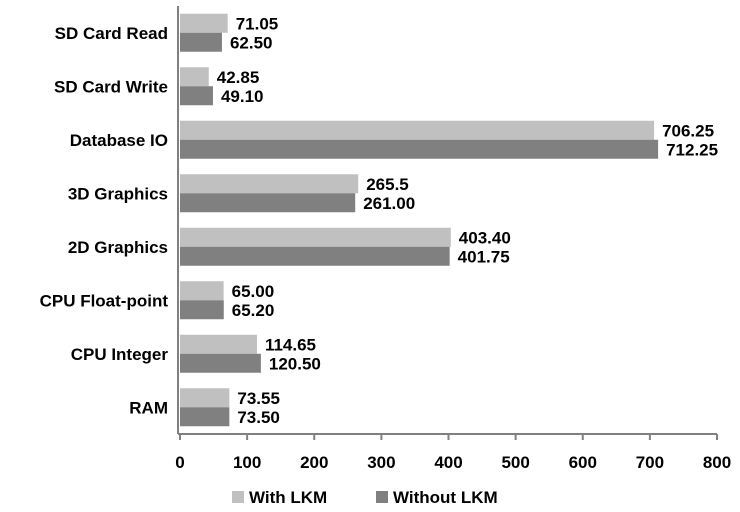 Image resolution: width=740 pixels, height=512 pixels. I want to click on value-label: 65.20, so click(253, 310).